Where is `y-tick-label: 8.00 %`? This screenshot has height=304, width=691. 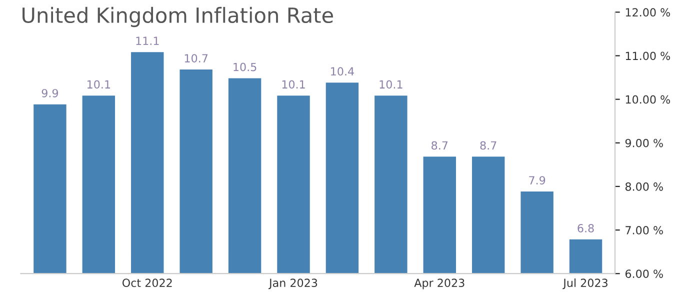 y-tick-label: 8.00 % is located at coordinates (644, 186).